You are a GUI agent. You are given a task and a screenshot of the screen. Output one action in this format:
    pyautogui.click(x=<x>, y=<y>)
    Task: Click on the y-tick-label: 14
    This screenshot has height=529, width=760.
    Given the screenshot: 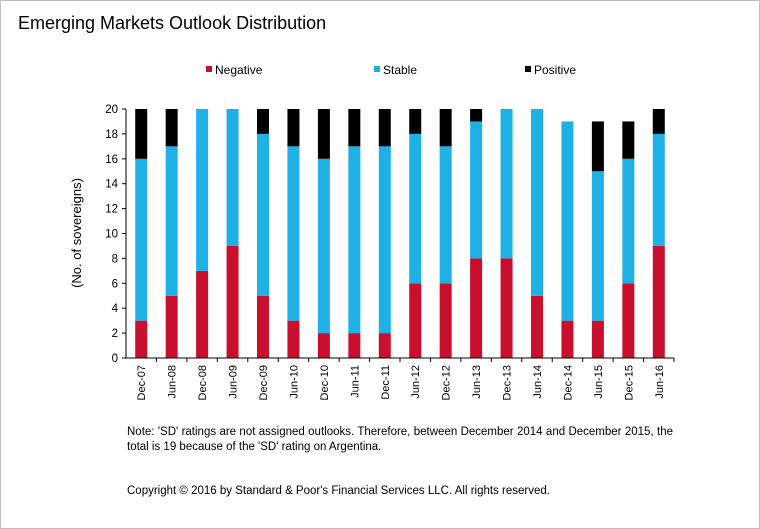 What is the action you would take?
    pyautogui.click(x=111, y=185)
    